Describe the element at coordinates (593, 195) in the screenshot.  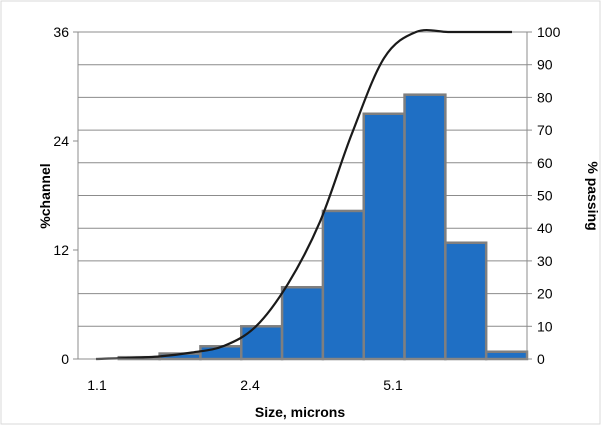
I see `right-axis-title: % passing` at that location.